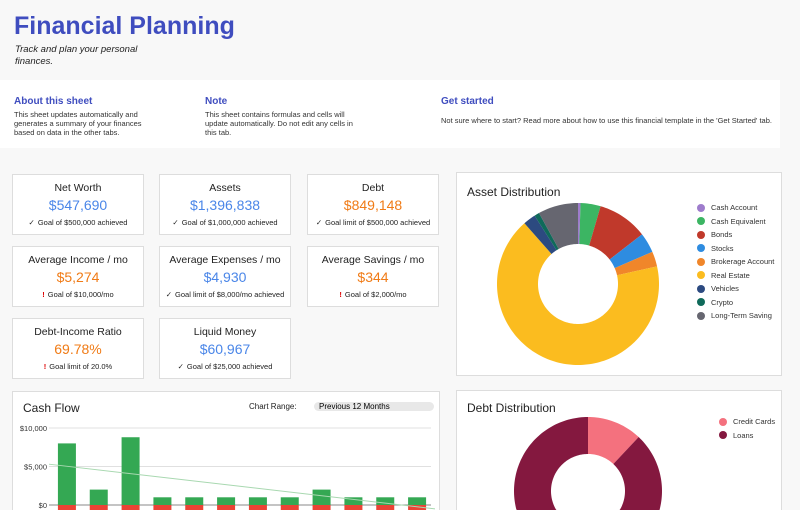 The width and height of the screenshot is (800, 510). Describe the element at coordinates (747, 436) in the screenshot. I see `legend-item: Loans` at that location.